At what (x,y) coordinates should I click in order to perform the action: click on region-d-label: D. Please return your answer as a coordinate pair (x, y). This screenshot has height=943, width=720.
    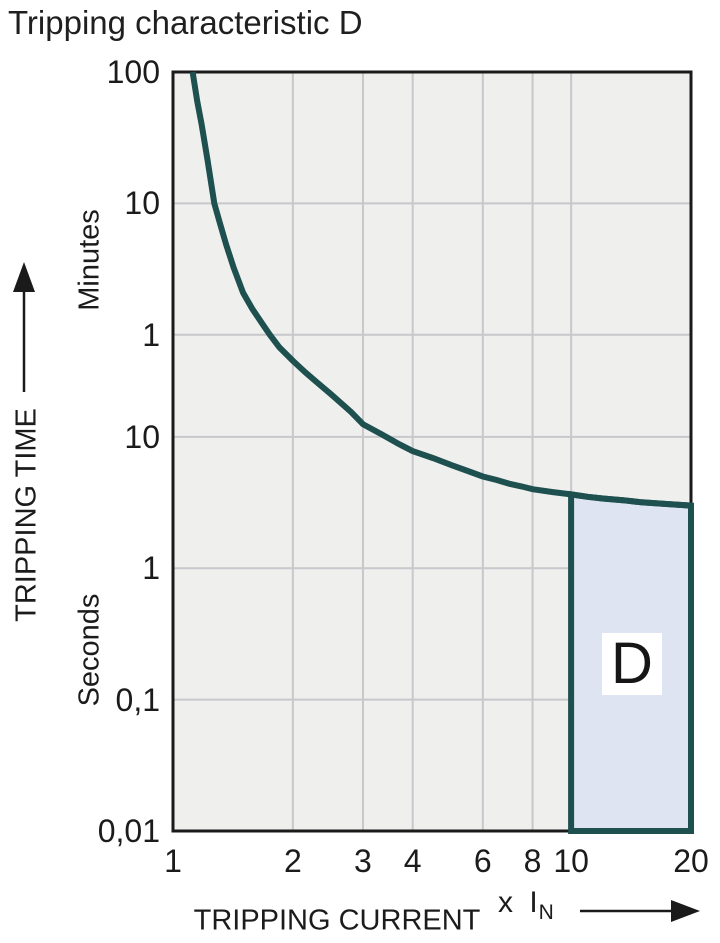
    Looking at the image, I should click on (632, 663).